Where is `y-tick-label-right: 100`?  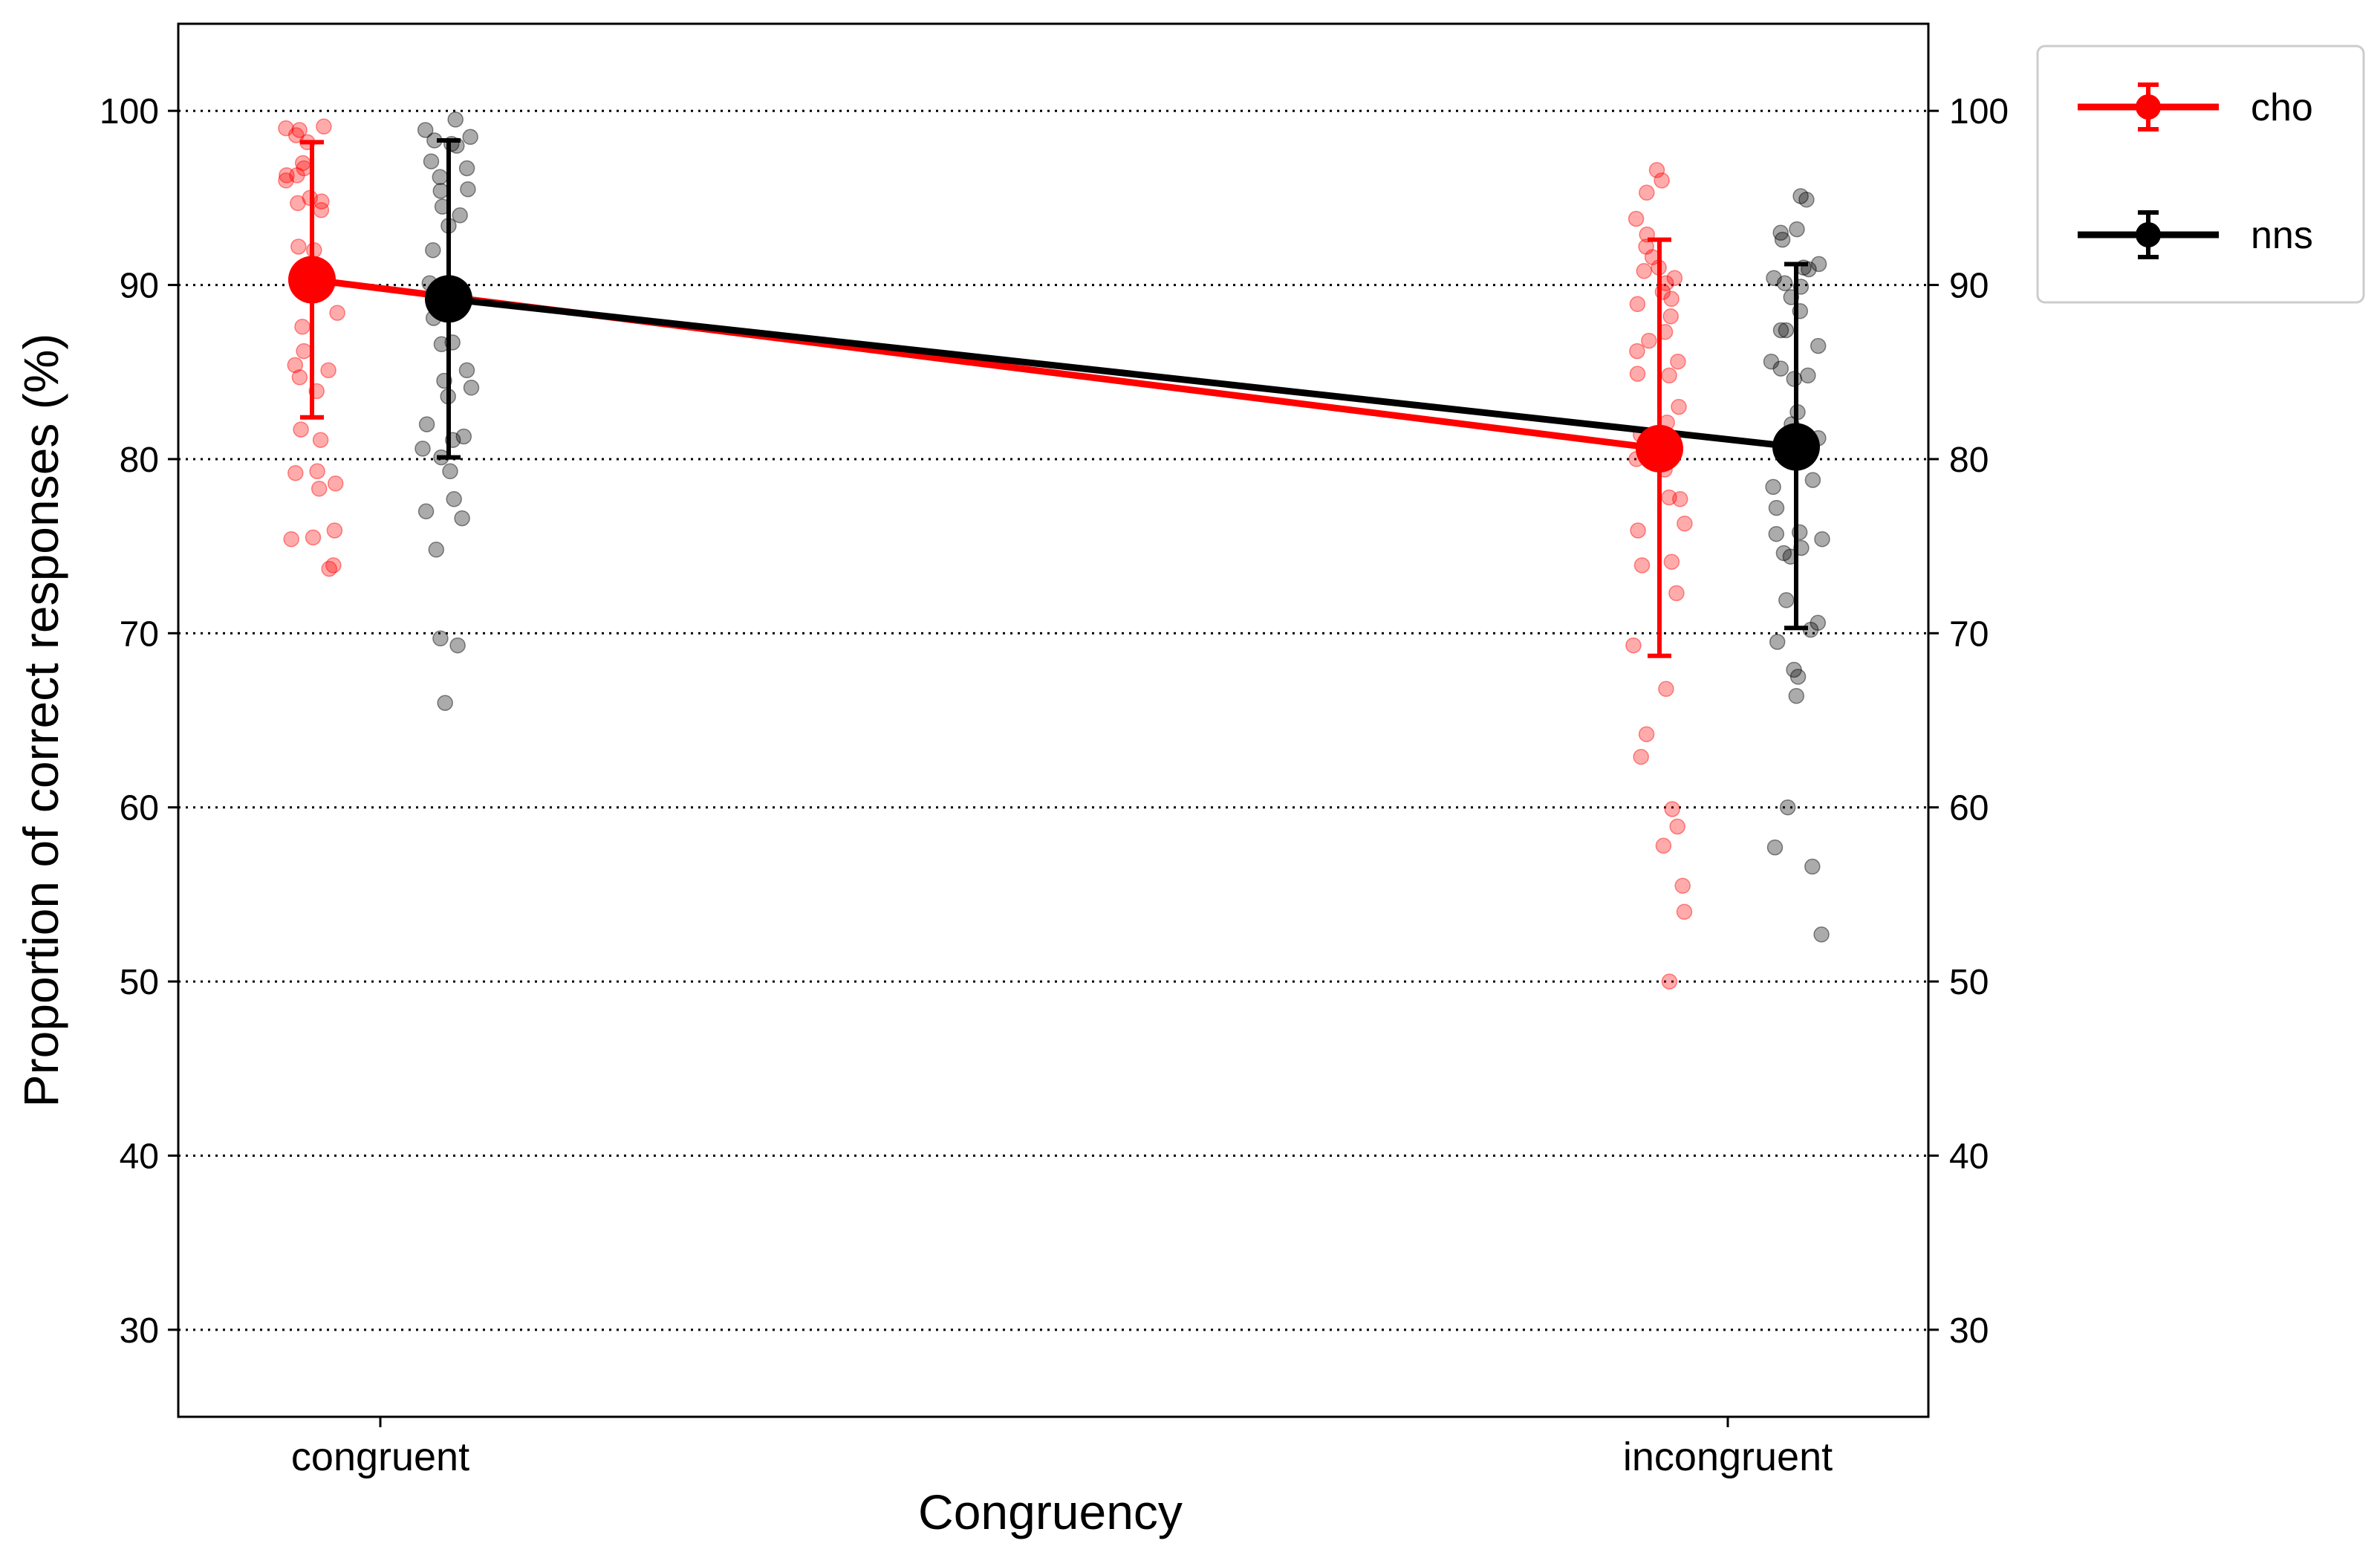 y-tick-label-right: 100 is located at coordinates (1979, 112).